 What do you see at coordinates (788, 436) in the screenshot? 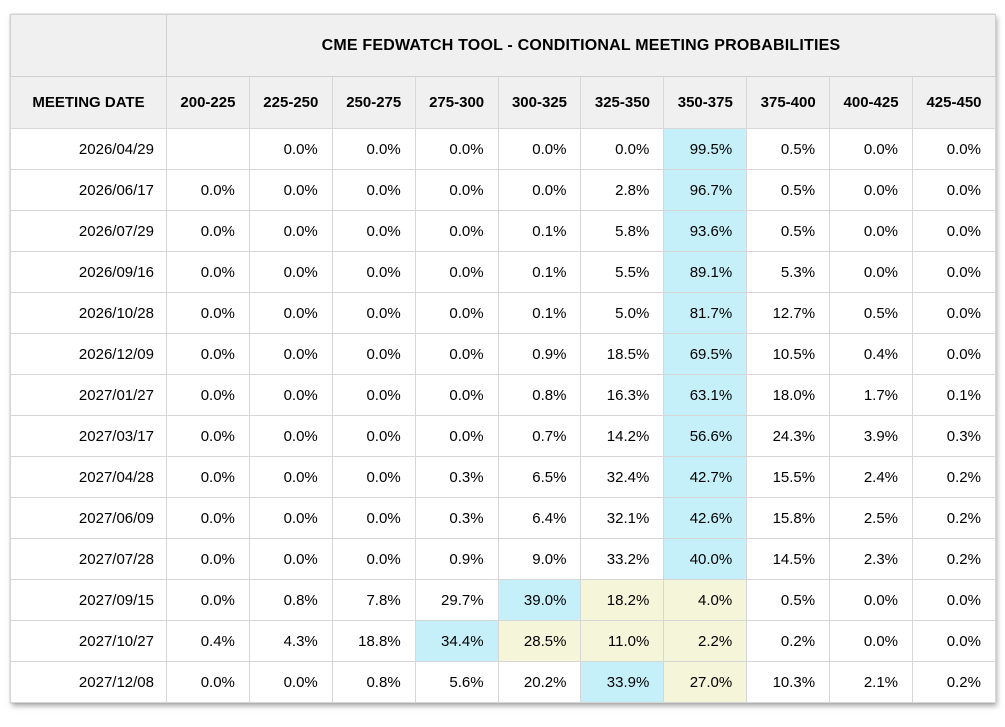
I see `probability-cell: 24.3%` at bounding box center [788, 436].